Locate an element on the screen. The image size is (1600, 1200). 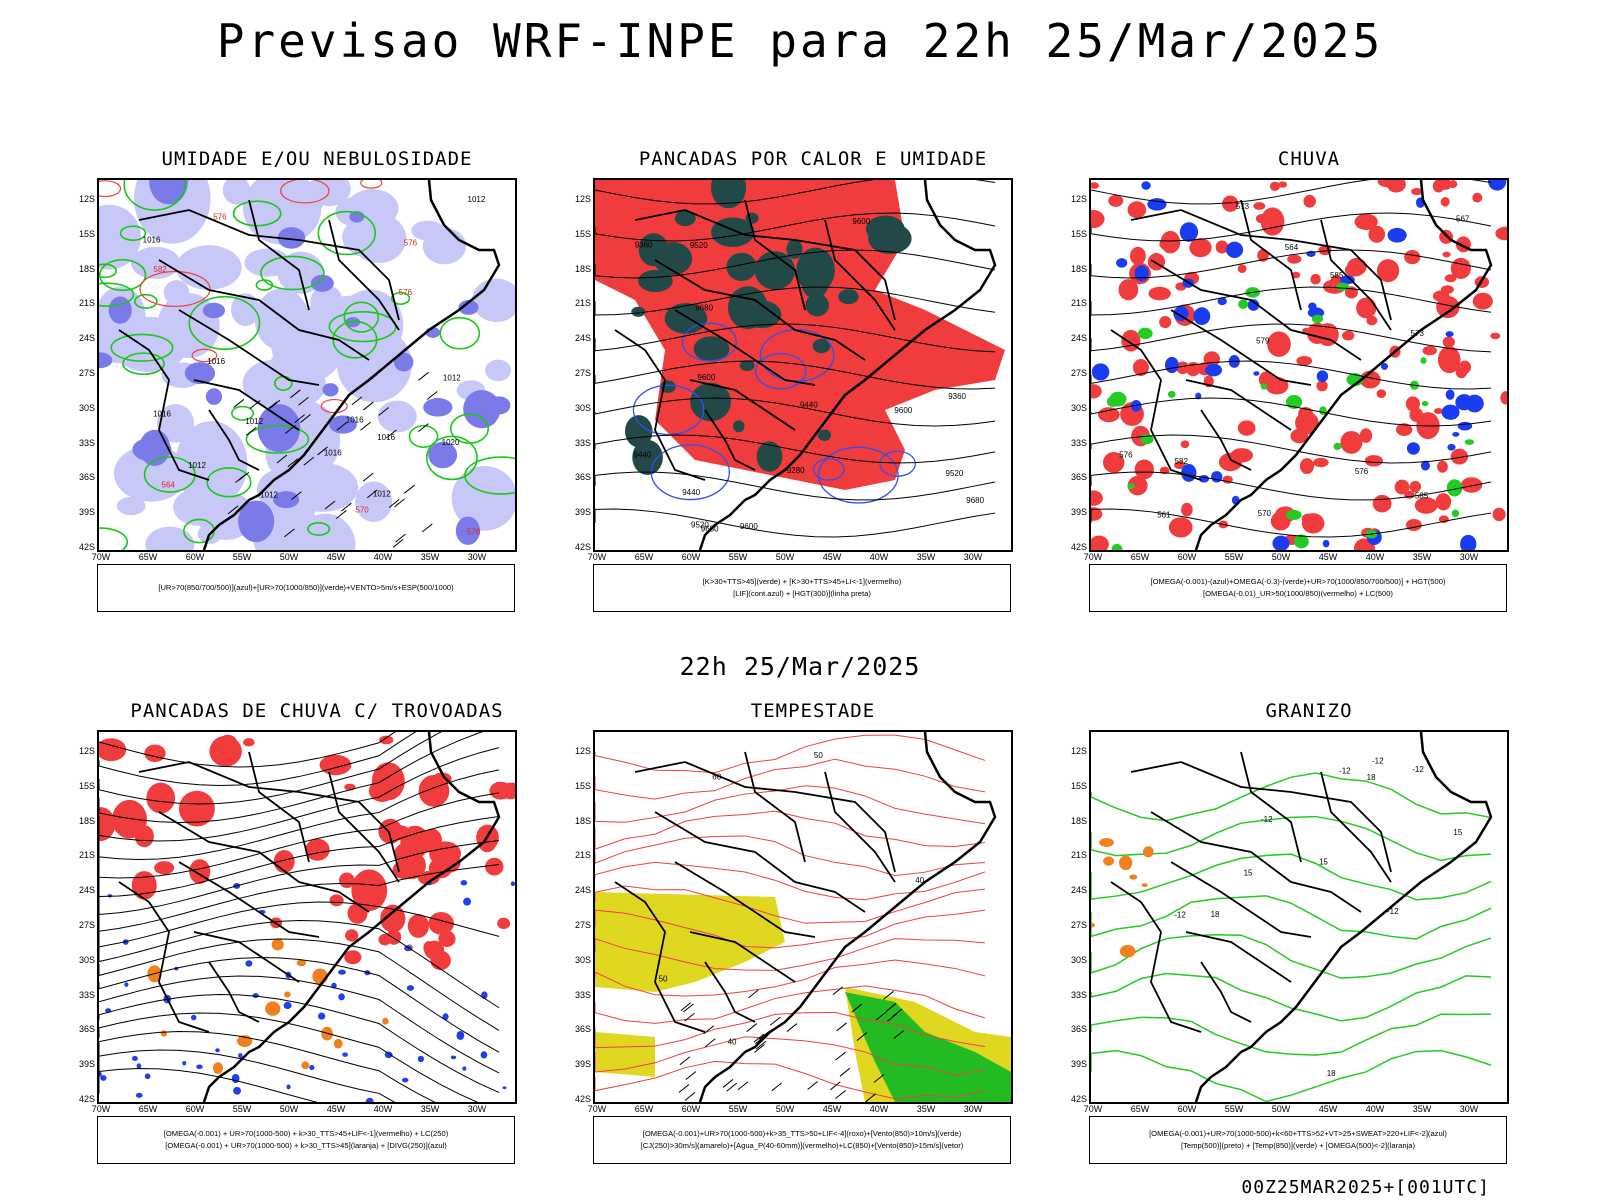
forecast-time-label: 22h 25/Mar/2025 is located at coordinates (800, 666).